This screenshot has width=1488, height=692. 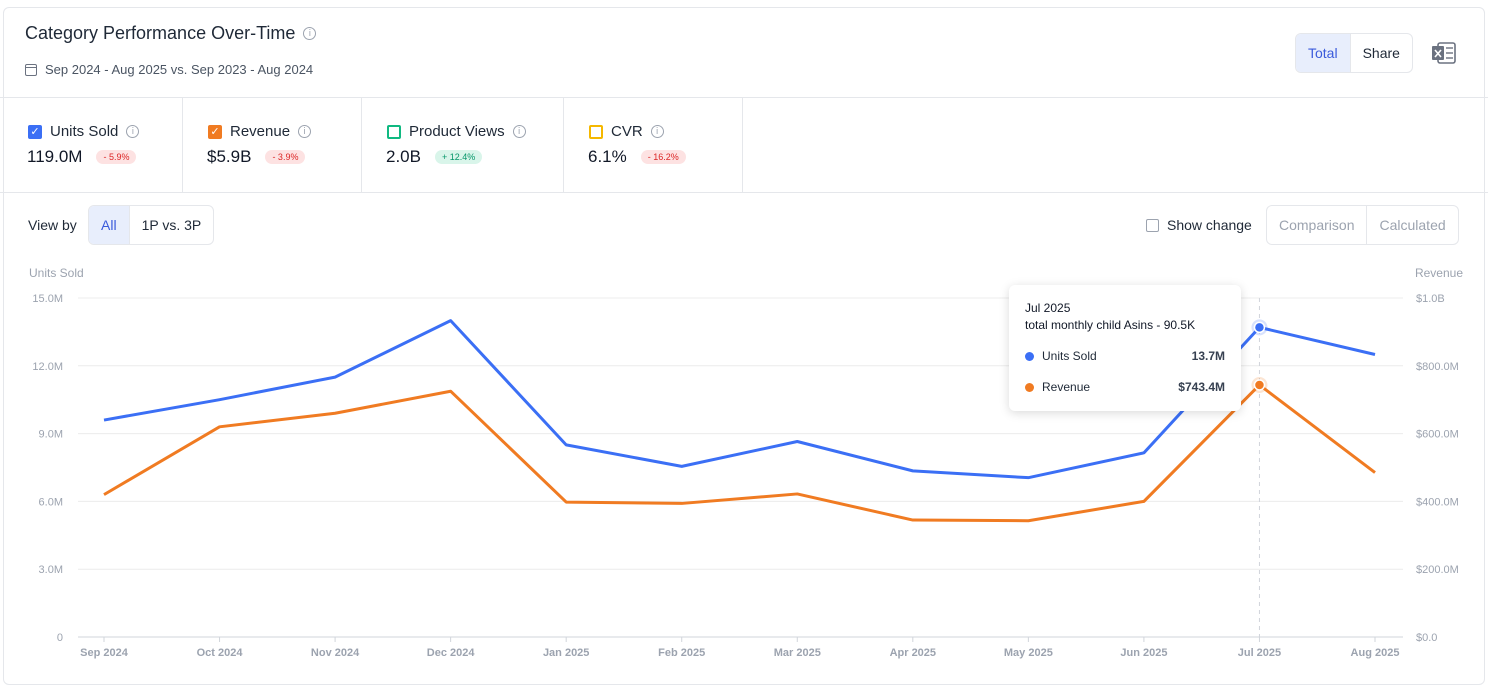 I want to click on x-tick-label: Sep 2024, so click(x=104, y=653).